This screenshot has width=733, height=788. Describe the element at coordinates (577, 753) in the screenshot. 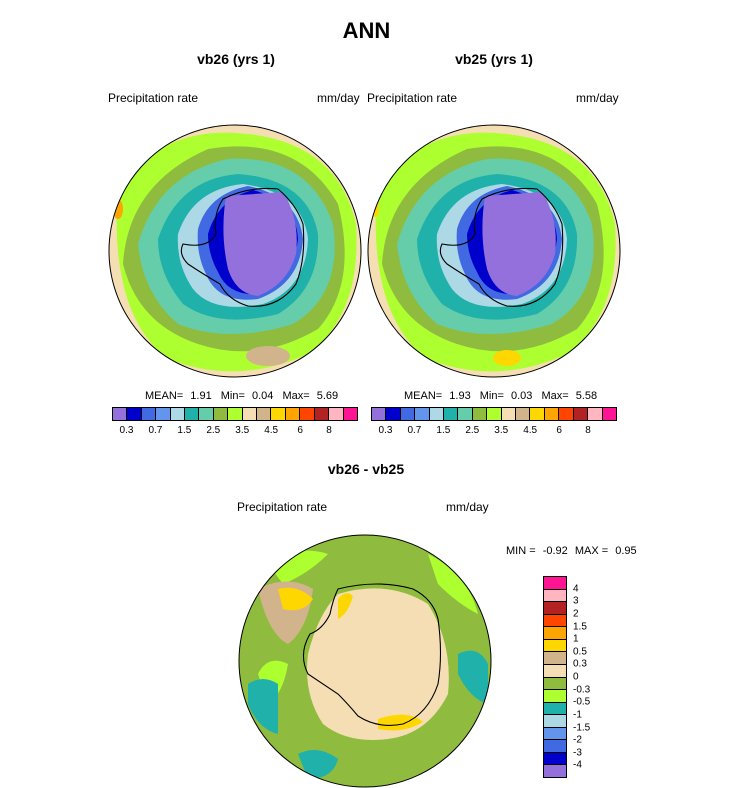

I see `colorbar-tick-label: -3` at that location.